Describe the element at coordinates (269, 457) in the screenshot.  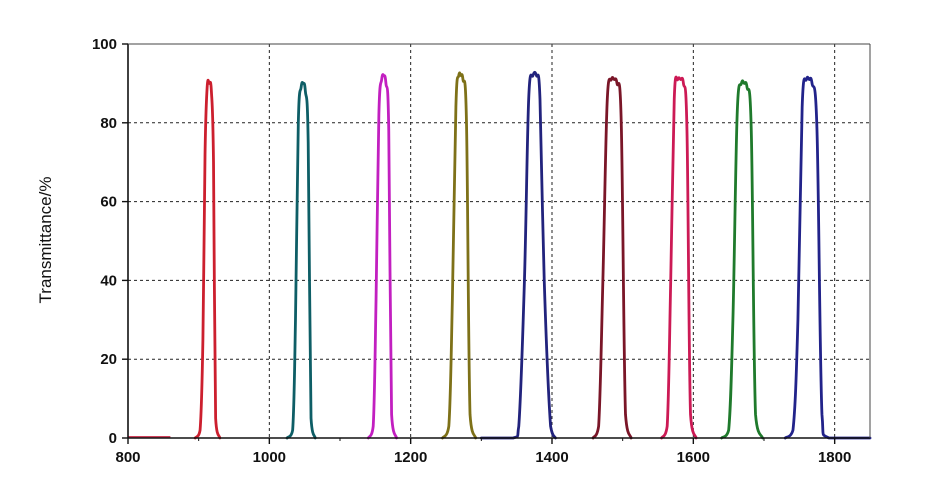
I see `x-tick-label: 1000` at that location.